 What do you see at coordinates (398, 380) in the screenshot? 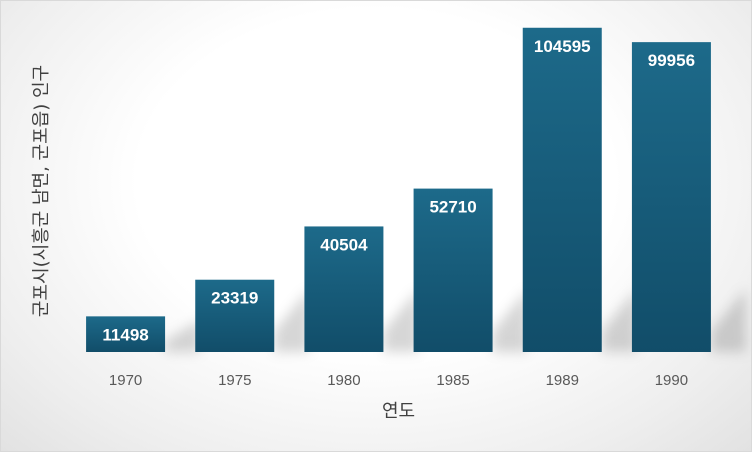
I see `x-axis-ticks: 1970 1975 1980 1985 1989 1990` at bounding box center [398, 380].